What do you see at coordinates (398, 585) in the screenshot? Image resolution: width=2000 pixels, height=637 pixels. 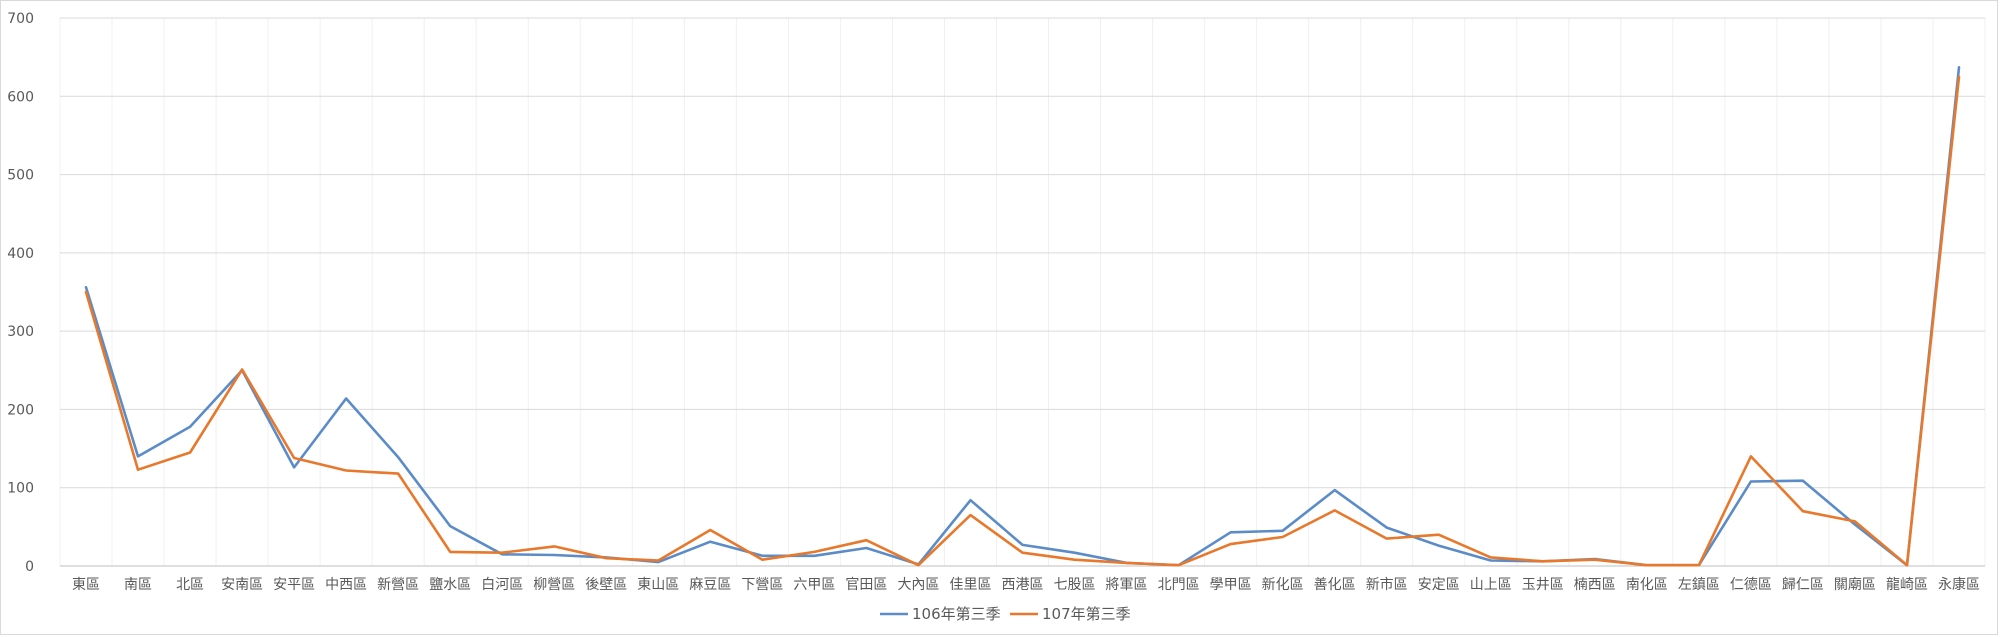 I see `x-tick-label: 新營區` at bounding box center [398, 585].